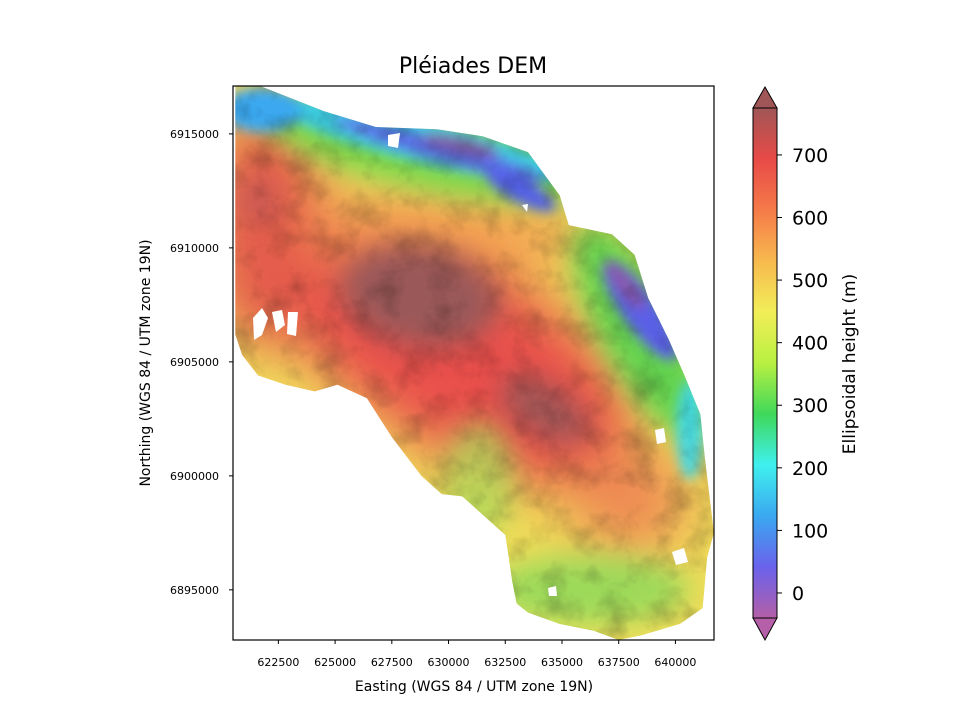  I want to click on y-tick-label: 6905000, so click(194, 362).